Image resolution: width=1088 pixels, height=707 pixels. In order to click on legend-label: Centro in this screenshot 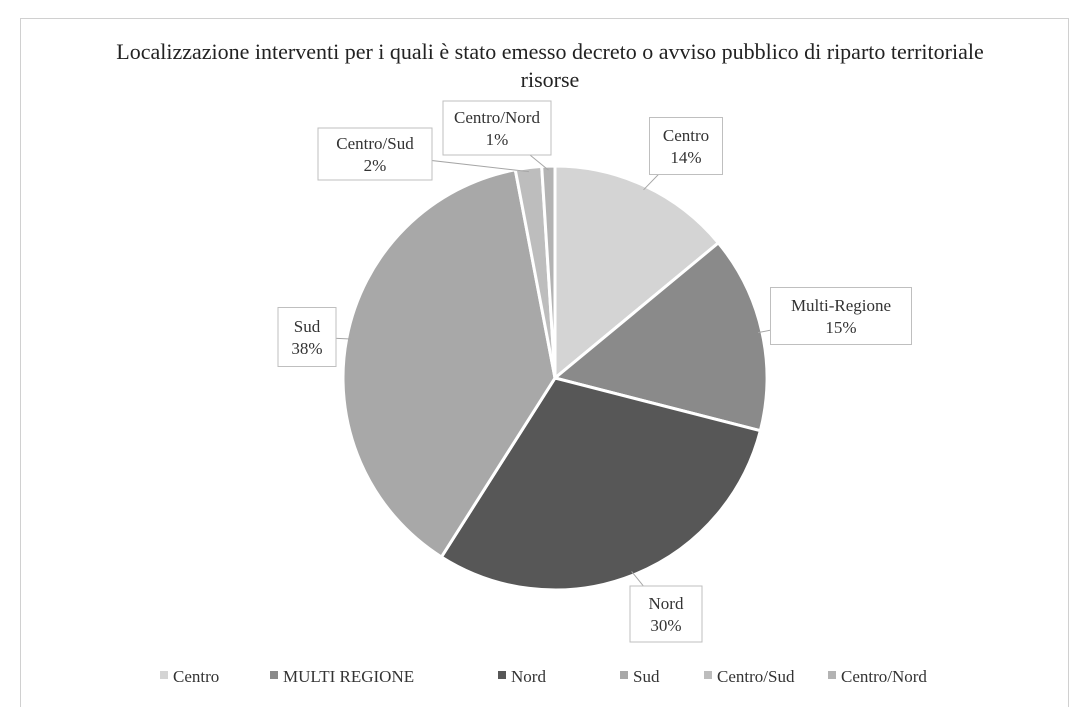, I will do `click(196, 676)`.